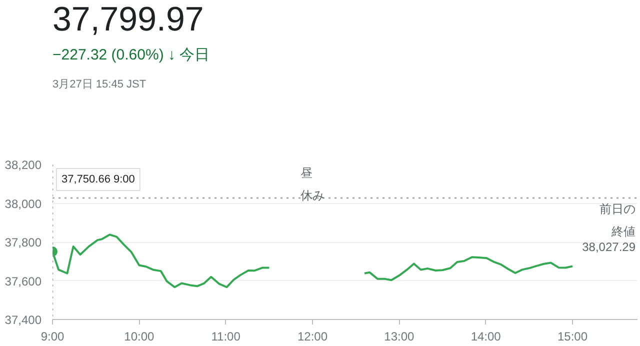 Image resolution: width=640 pixels, height=346 pixels. What do you see at coordinates (99, 84) in the screenshot?
I see `text: 3月27日 15:45 JST` at bounding box center [99, 84].